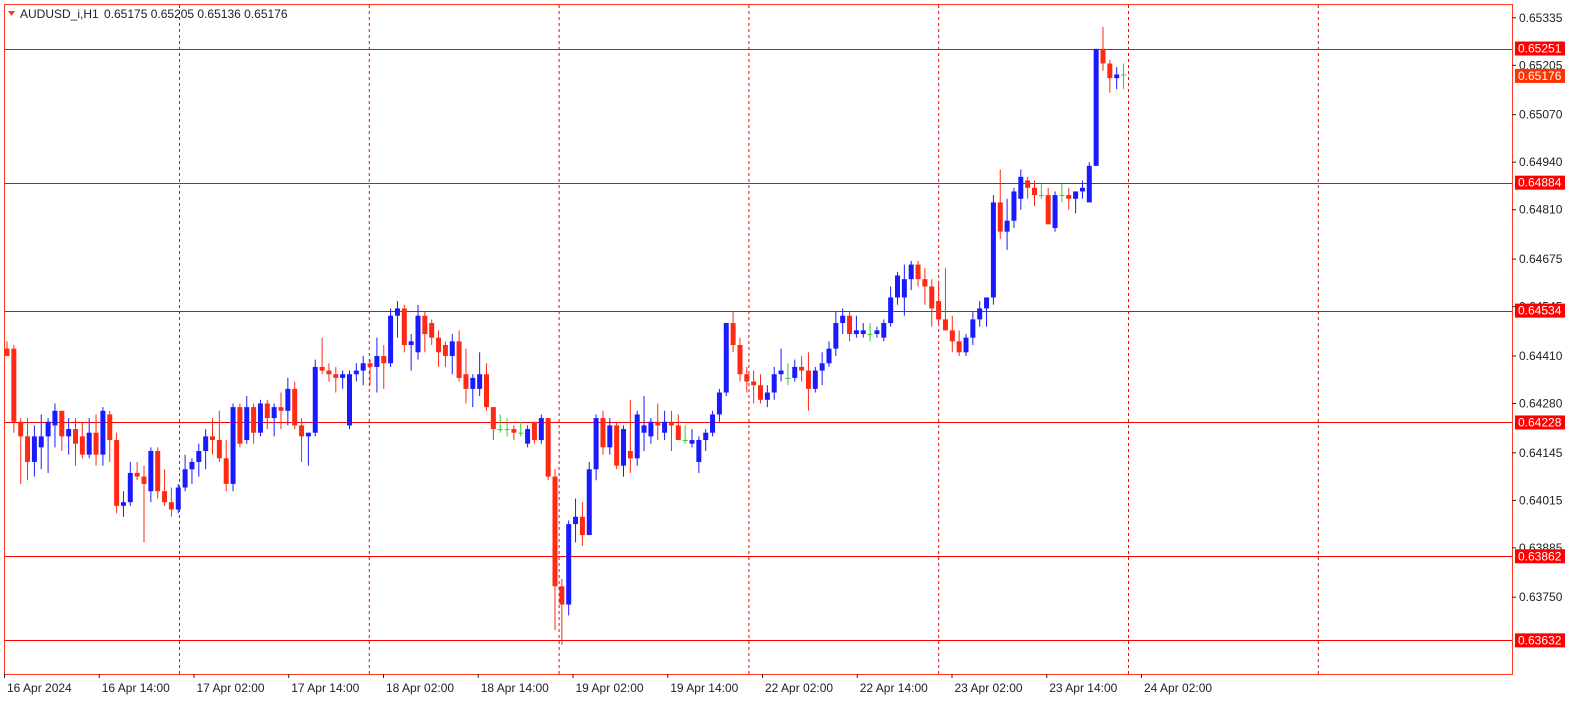  Describe the element at coordinates (1540, 310) in the screenshot. I see `level-price-tag: 0.64534` at that location.